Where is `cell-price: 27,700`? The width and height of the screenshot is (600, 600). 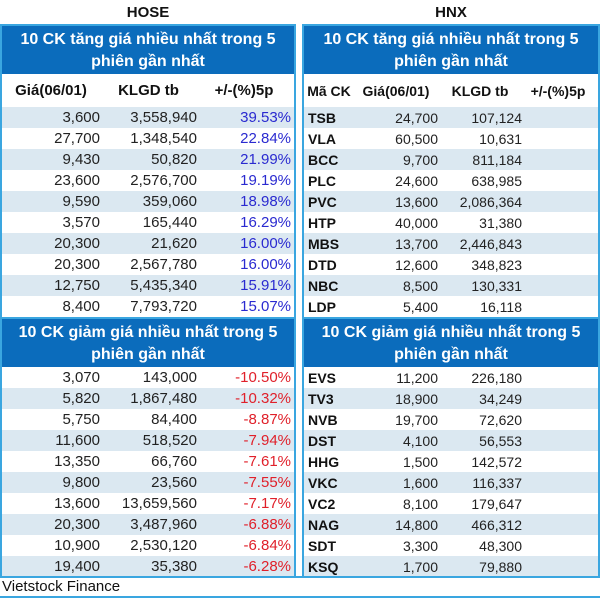
cell-price: 27,700 is located at coordinates (77, 138).